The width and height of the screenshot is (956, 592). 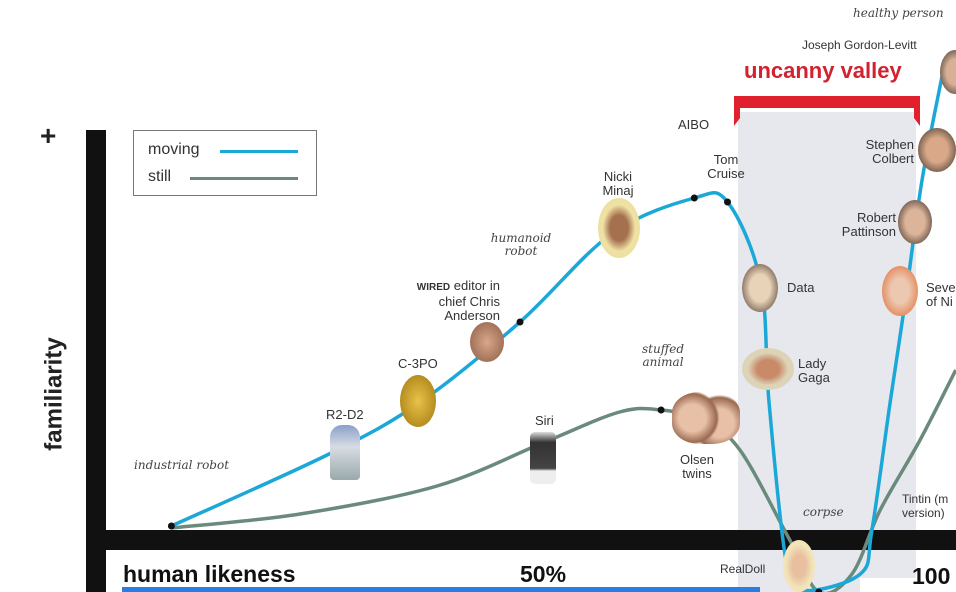 I want to click on label-corpse: corpse, so click(x=823, y=512).